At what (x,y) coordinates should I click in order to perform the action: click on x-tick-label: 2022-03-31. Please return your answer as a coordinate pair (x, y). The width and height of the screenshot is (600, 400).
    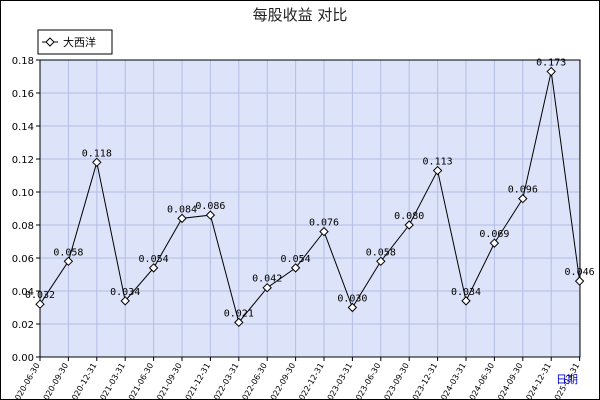
    Looking at the image, I should click on (224, 381).